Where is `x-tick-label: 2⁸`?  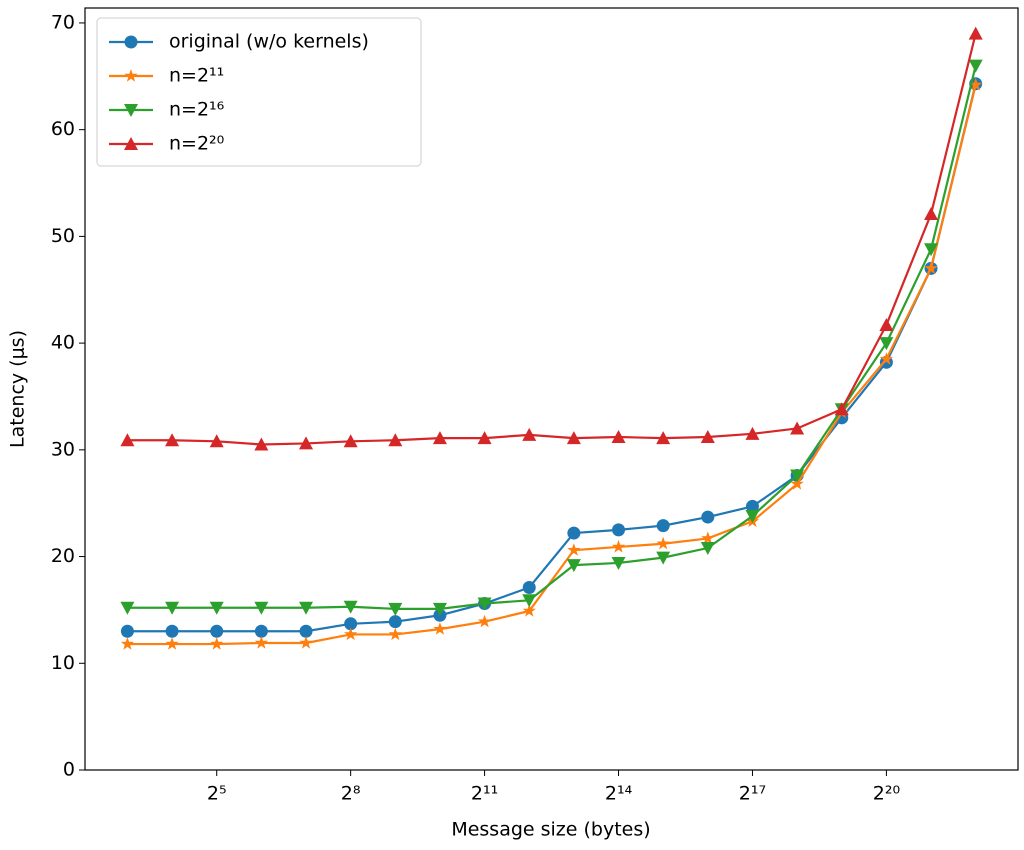
x-tick-label: 2⁸ is located at coordinates (351, 794).